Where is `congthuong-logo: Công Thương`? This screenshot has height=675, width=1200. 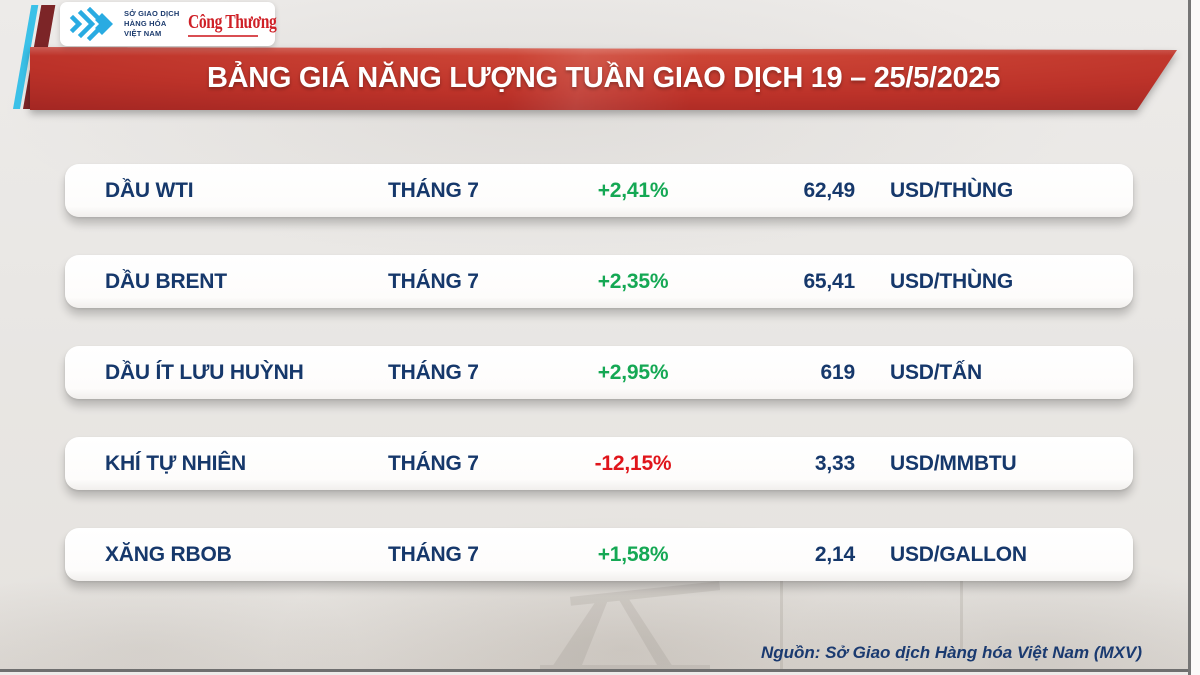 congthuong-logo: Công Thương is located at coordinates (244, 24).